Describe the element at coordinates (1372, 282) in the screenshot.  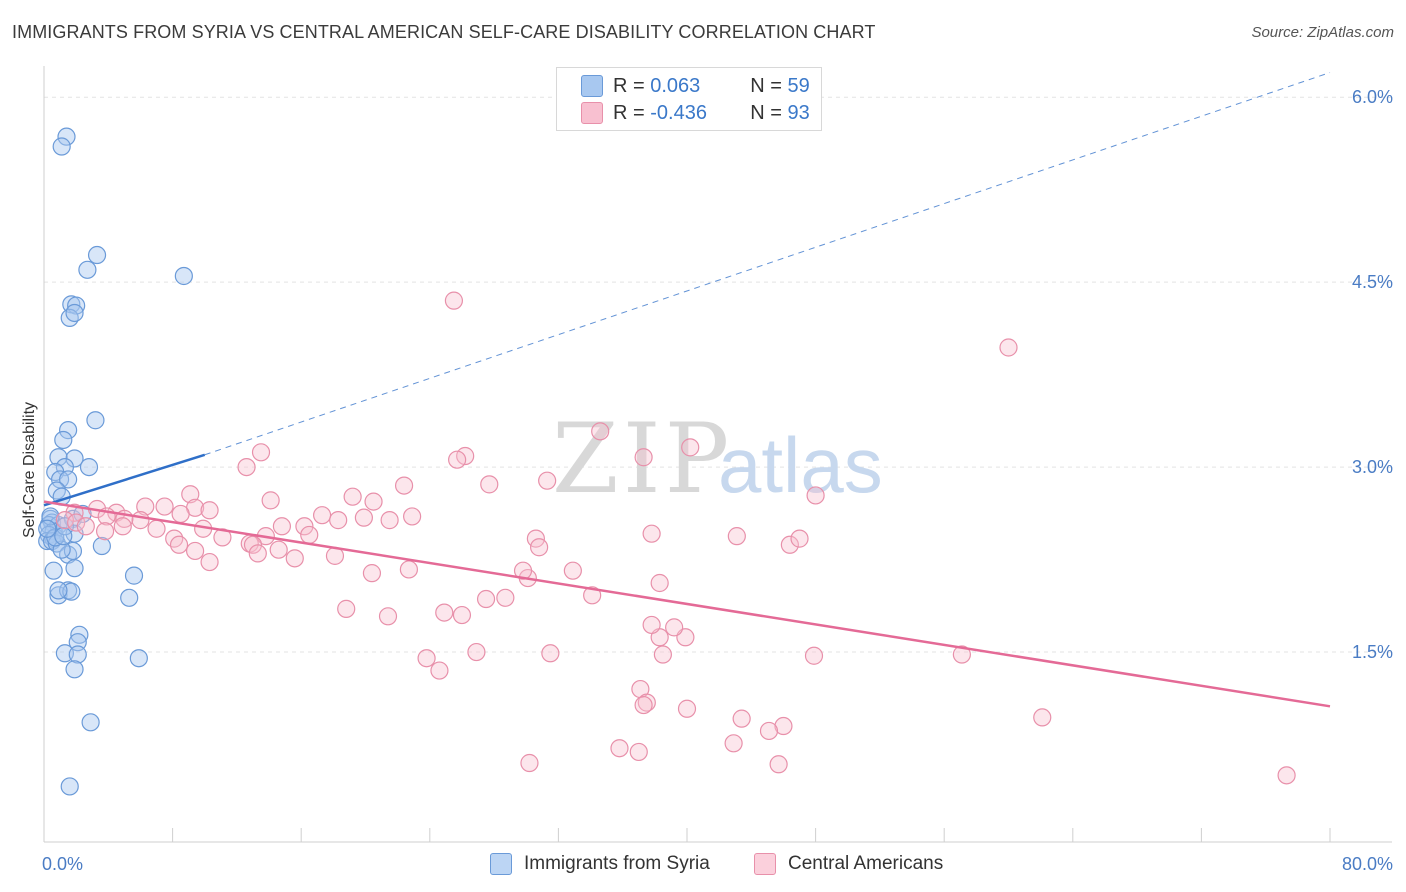
I see `y-tick-label: 4.5%` at that location.